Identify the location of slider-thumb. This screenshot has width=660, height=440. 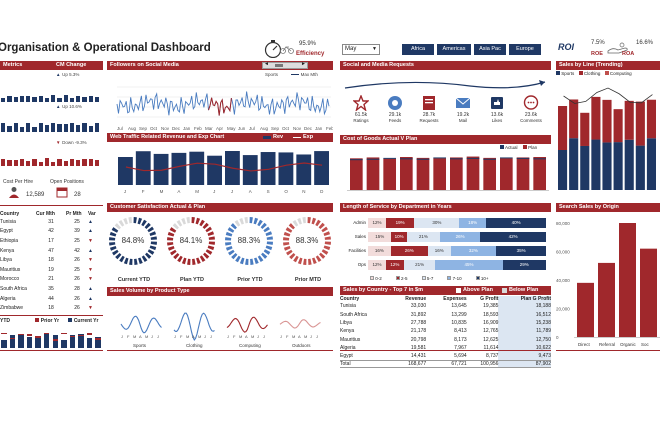
(279, 65).